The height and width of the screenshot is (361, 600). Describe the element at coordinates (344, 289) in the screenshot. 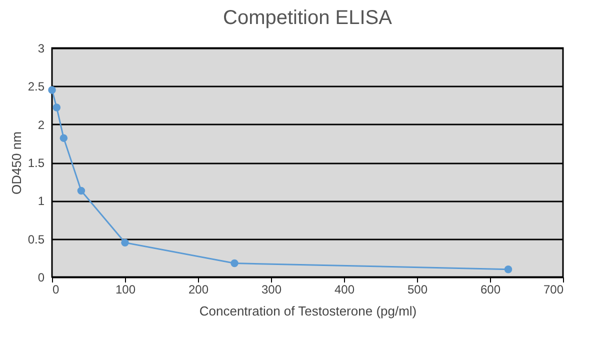

I see `x-tick-label: 400` at that location.